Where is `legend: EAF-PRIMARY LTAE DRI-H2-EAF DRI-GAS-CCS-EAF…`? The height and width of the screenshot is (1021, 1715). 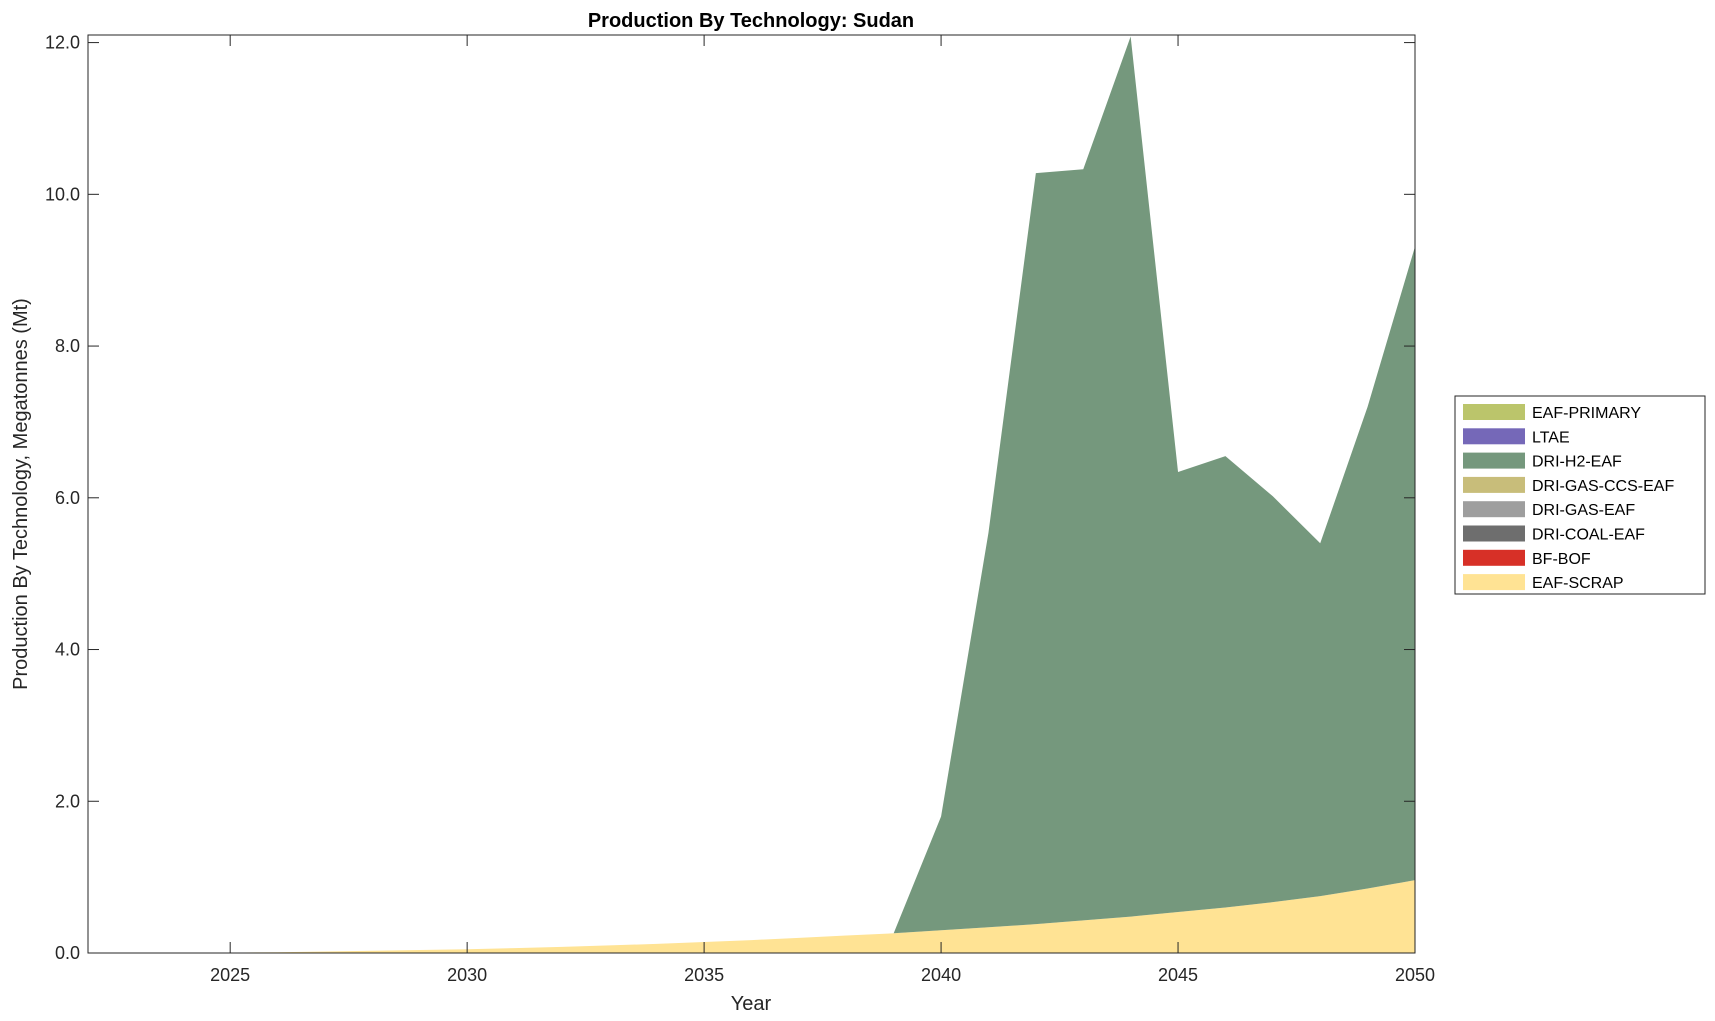 legend: EAF-PRIMARY LTAE DRI-H2-EAF DRI-GAS-CCS-EAF… is located at coordinates (1580, 495).